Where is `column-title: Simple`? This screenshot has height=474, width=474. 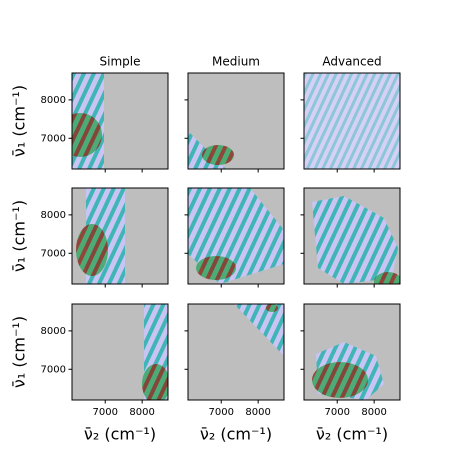
column-title: Simple is located at coordinates (120, 62).